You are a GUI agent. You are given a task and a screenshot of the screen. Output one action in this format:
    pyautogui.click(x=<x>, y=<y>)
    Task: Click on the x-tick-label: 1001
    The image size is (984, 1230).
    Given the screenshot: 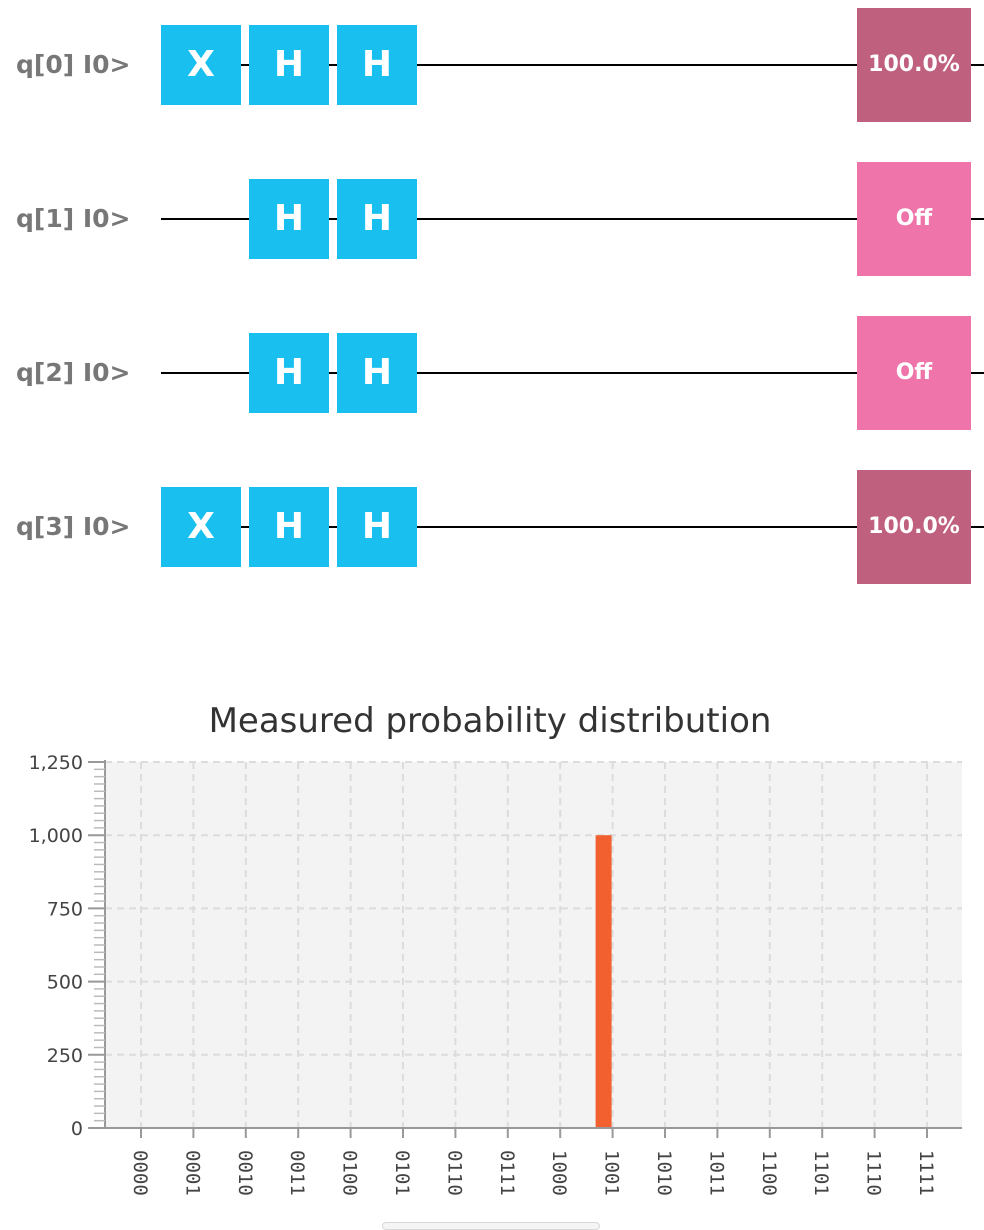 What is the action you would take?
    pyautogui.click(x=612, y=1173)
    